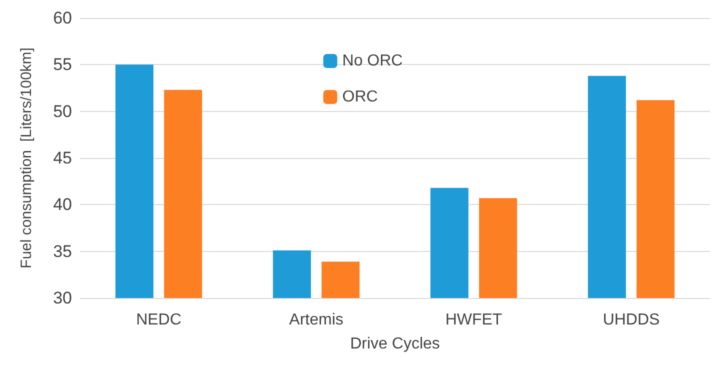 This screenshot has width=726, height=368. What do you see at coordinates (159, 320) in the screenshot?
I see `x-tick-label: NEDC` at bounding box center [159, 320].